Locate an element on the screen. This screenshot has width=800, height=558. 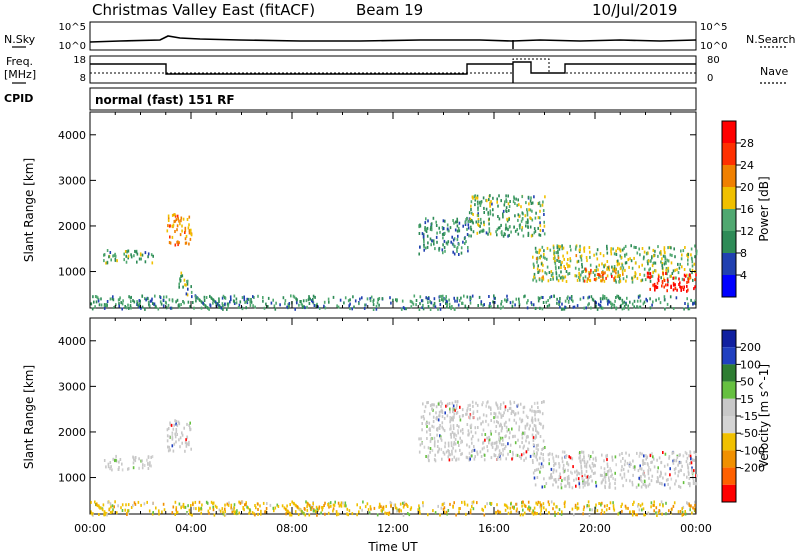
velocity-cbar-swatch is located at coordinates (729, 442).